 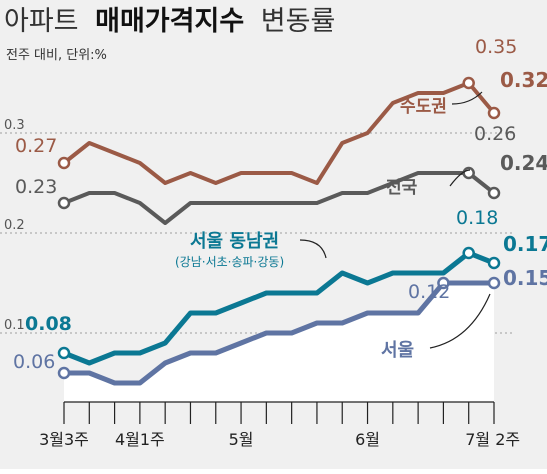 I want to click on y-tick-label: 0.1, so click(x=14, y=325).